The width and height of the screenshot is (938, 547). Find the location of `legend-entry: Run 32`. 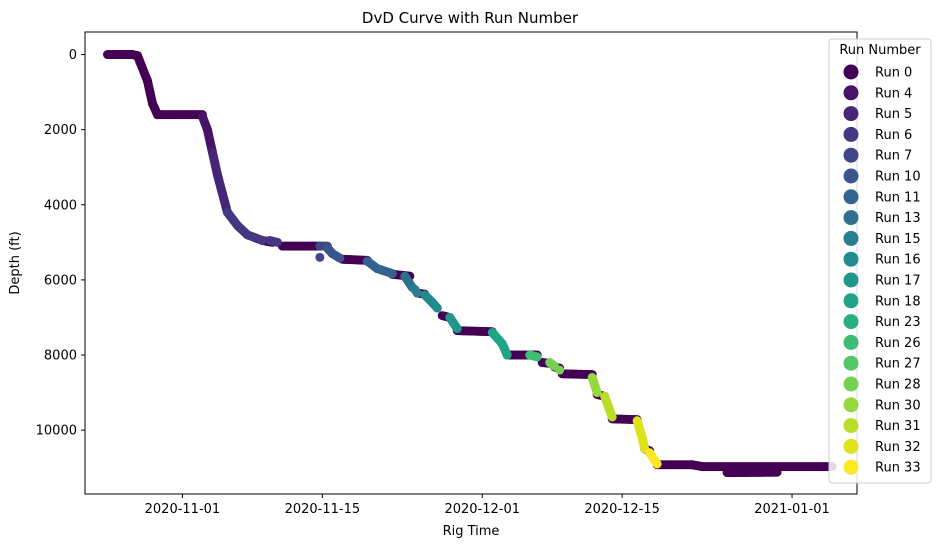

legend-entry: Run 32 is located at coordinates (882, 446).